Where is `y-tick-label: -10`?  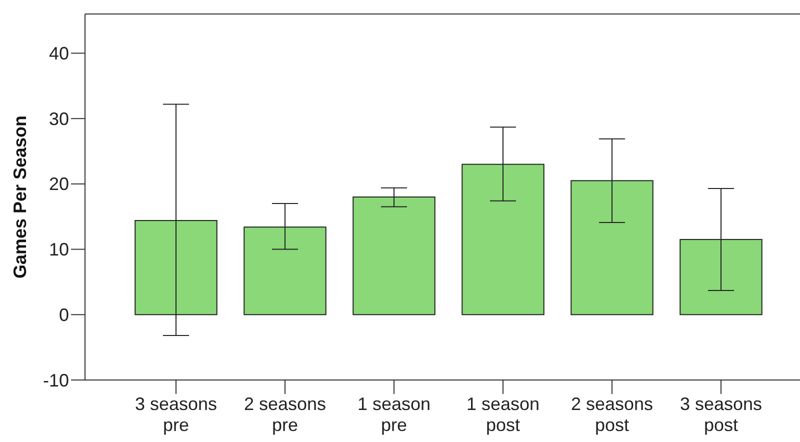 y-tick-label: -10 is located at coordinates (55, 380).